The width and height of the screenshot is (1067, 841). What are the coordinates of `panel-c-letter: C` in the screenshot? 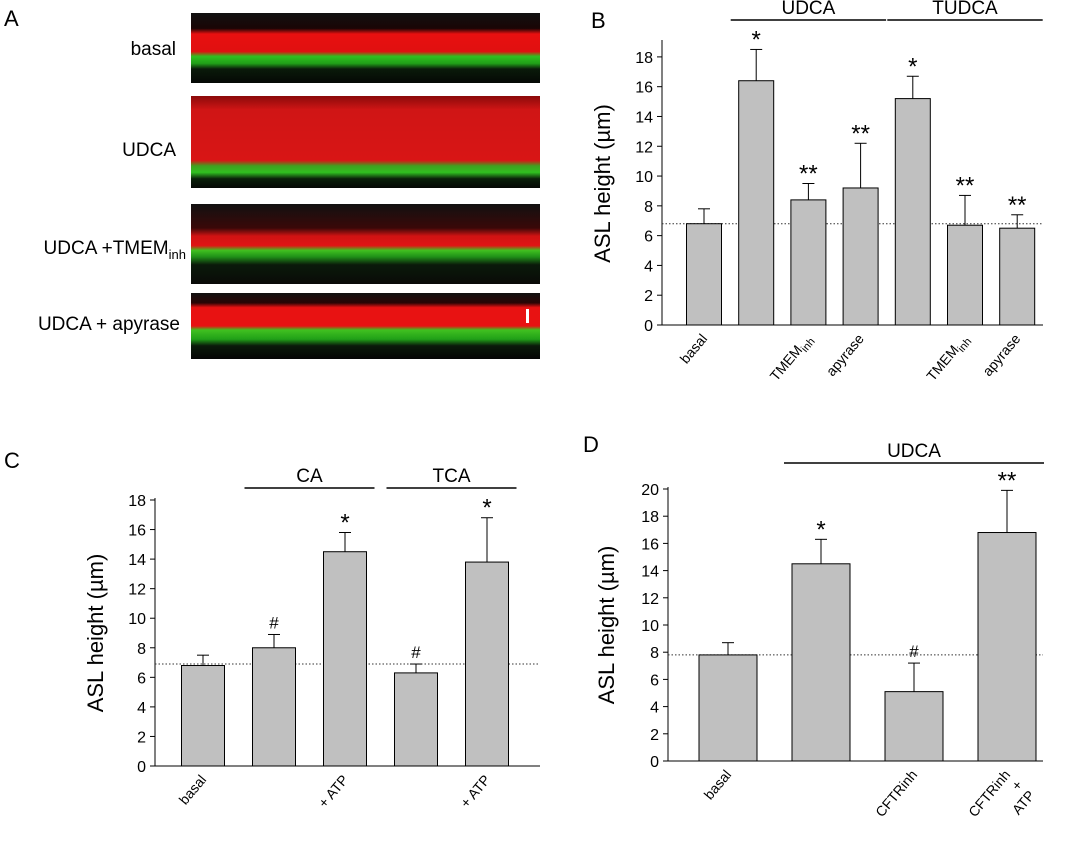 It's located at (12, 460).